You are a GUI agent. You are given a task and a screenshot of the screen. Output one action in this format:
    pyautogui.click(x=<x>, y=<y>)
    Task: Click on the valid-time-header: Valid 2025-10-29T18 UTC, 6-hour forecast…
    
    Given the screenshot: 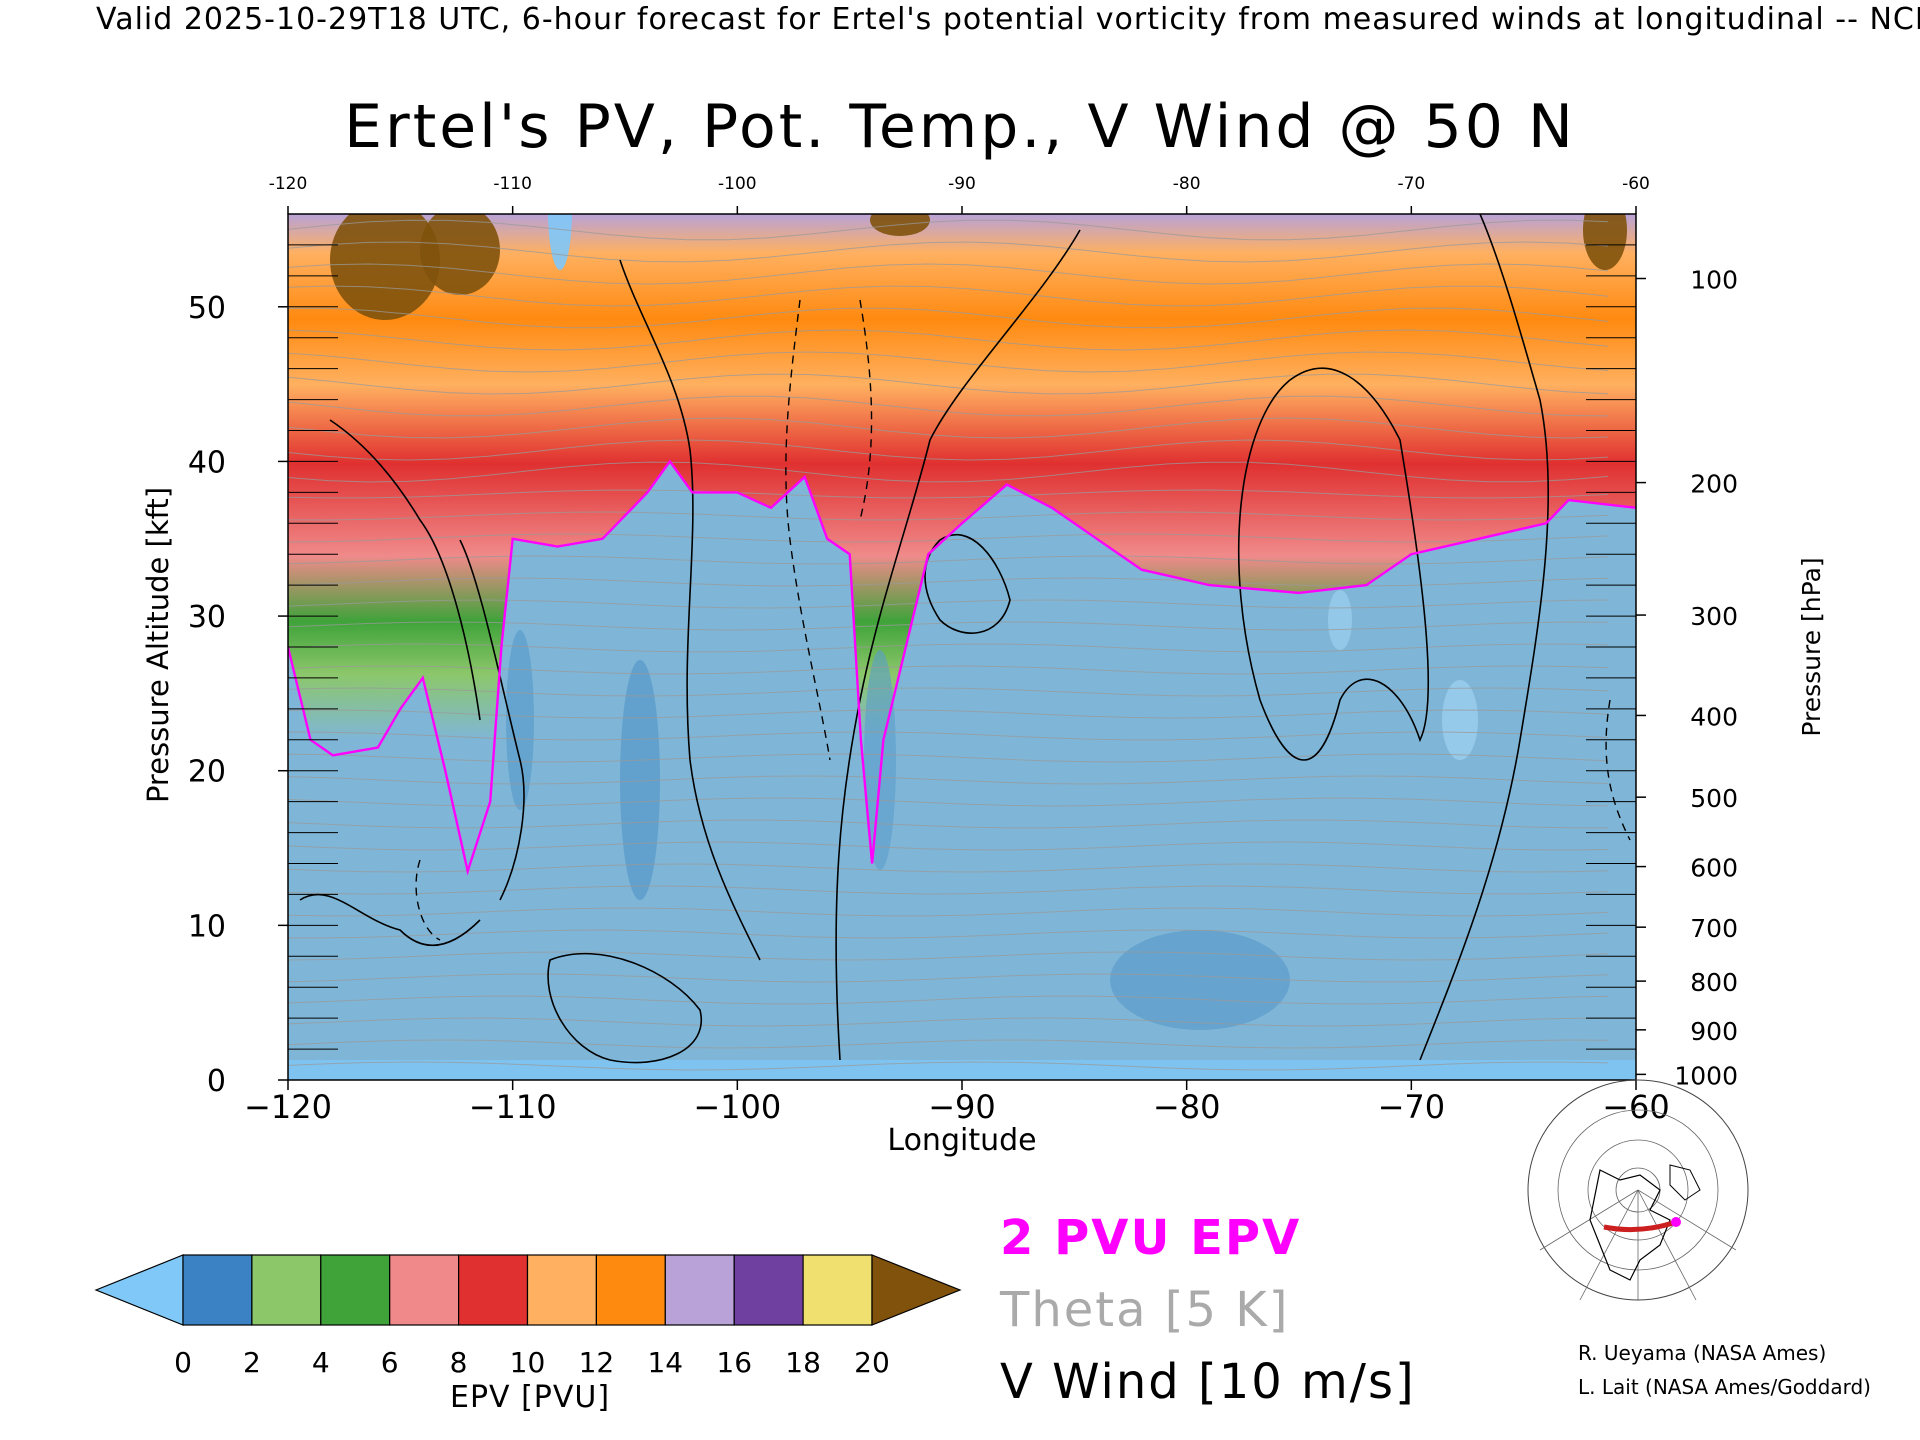 What is the action you would take?
    pyautogui.click(x=1008, y=19)
    